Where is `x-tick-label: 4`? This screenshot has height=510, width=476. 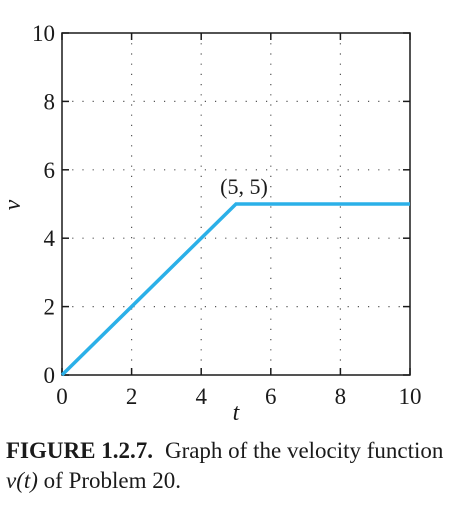
x-tick-label: 4 is located at coordinates (201, 396).